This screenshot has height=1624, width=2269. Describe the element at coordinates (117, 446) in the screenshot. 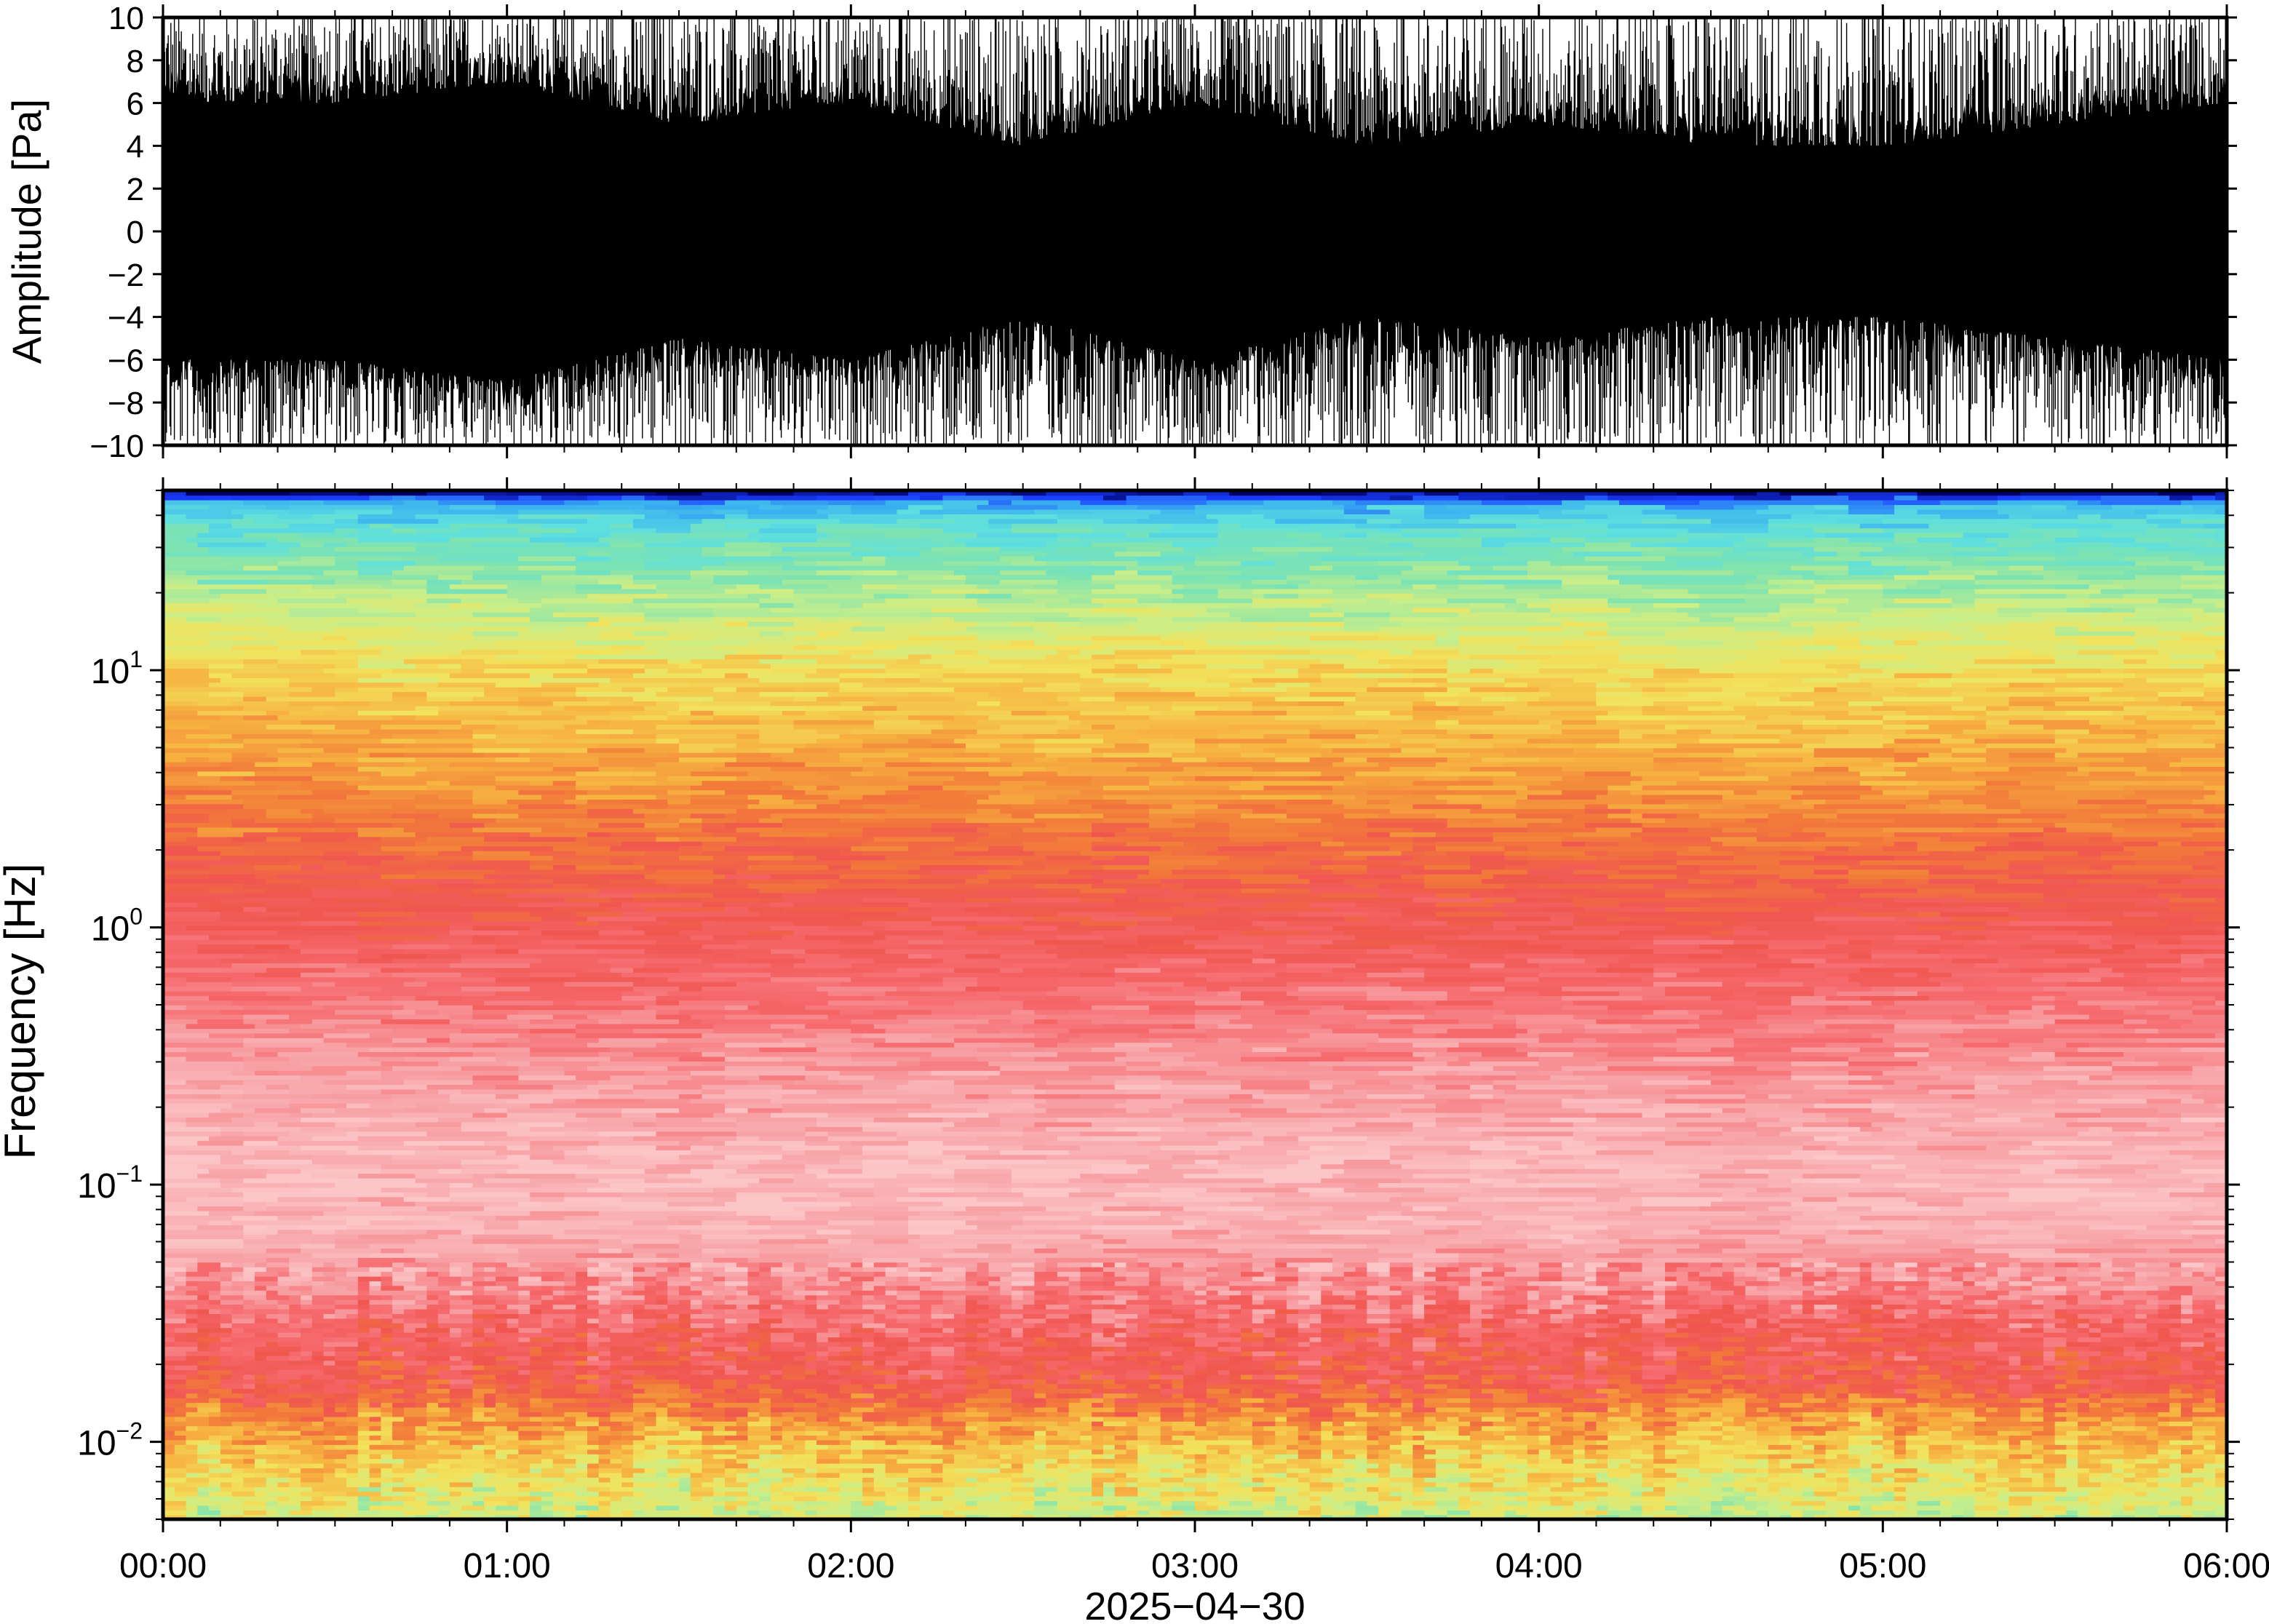

I see `waveform-y-tick-label: −10` at that location.